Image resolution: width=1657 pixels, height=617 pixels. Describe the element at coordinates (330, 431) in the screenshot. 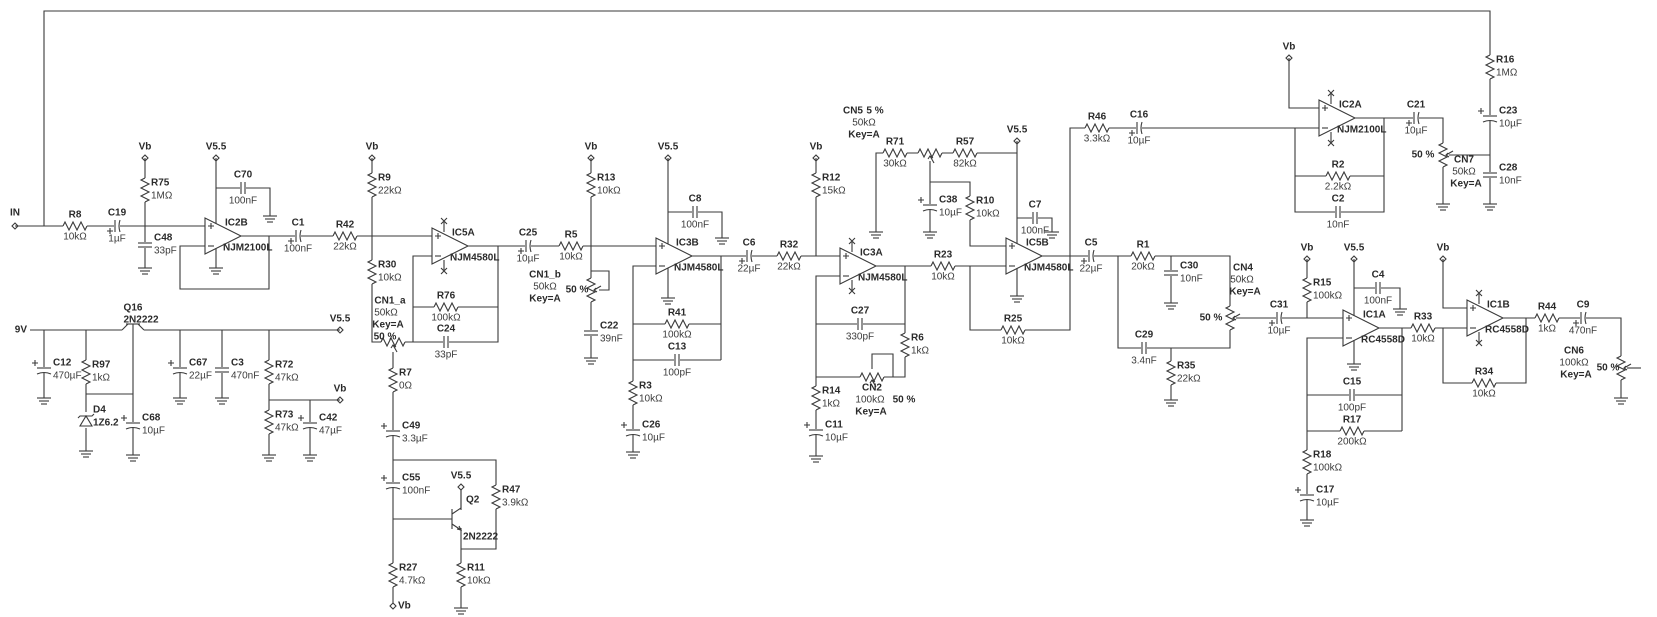

I see `component-value-label: 47µF` at that location.